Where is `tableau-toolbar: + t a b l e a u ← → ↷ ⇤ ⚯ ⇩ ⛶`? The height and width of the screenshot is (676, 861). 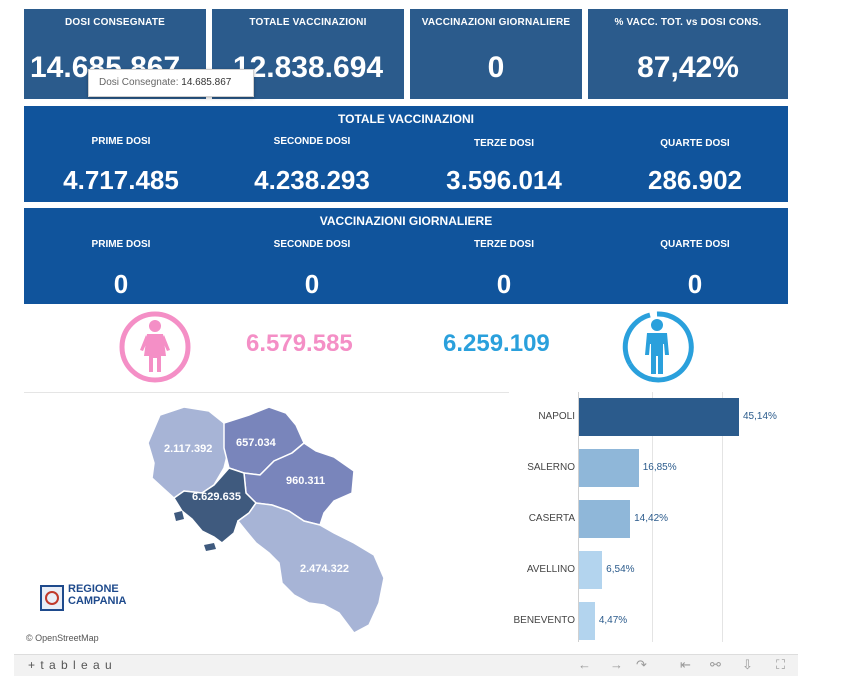 tableau-toolbar: + t a b l e a u ← → ↷ ⇤ ⚯ ⇩ ⛶ is located at coordinates (406, 665).